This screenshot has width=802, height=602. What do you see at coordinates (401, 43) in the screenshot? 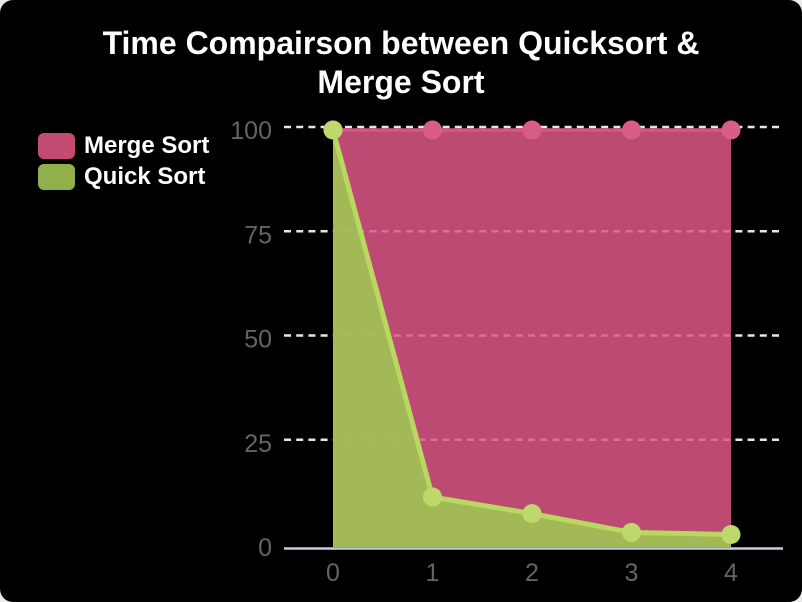
I see `chart-title-line1: Time Compairson between Quicksort &` at bounding box center [401, 43].